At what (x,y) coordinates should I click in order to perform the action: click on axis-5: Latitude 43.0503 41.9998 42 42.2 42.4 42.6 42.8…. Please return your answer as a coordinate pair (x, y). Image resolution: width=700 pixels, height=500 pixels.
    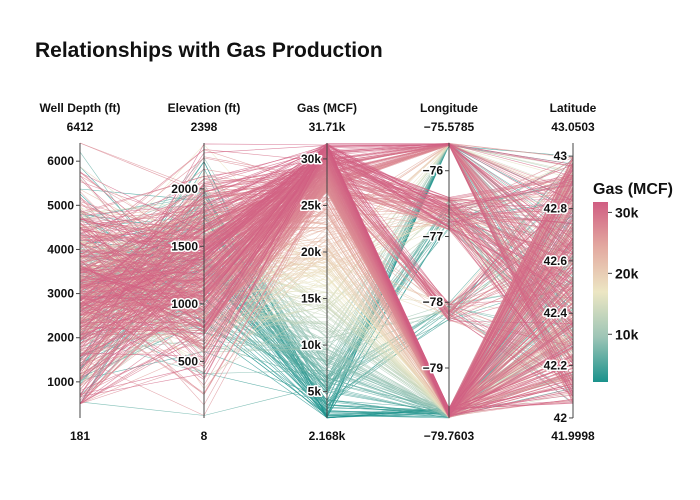
    Looking at the image, I should click on (569, 272).